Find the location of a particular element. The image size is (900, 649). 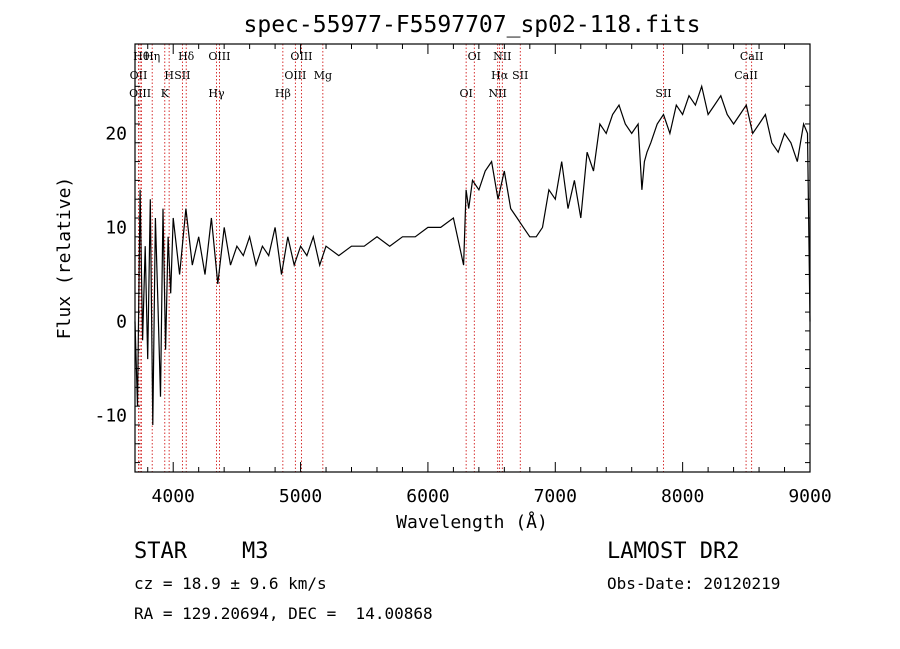

x-tick-label: 8000 is located at coordinates (682, 496).